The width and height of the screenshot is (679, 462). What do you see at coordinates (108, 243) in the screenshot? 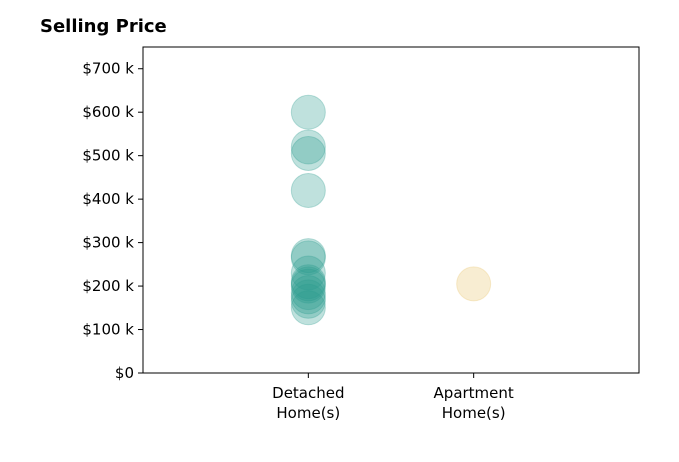
I see `y-tick-label: $300 k` at bounding box center [108, 243].